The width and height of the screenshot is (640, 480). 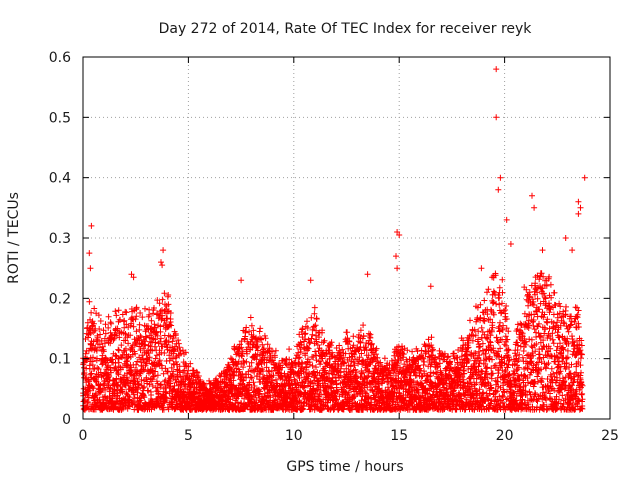 What do you see at coordinates (60, 179) in the screenshot?
I see `y-tick-label: 0.4` at bounding box center [60, 179].